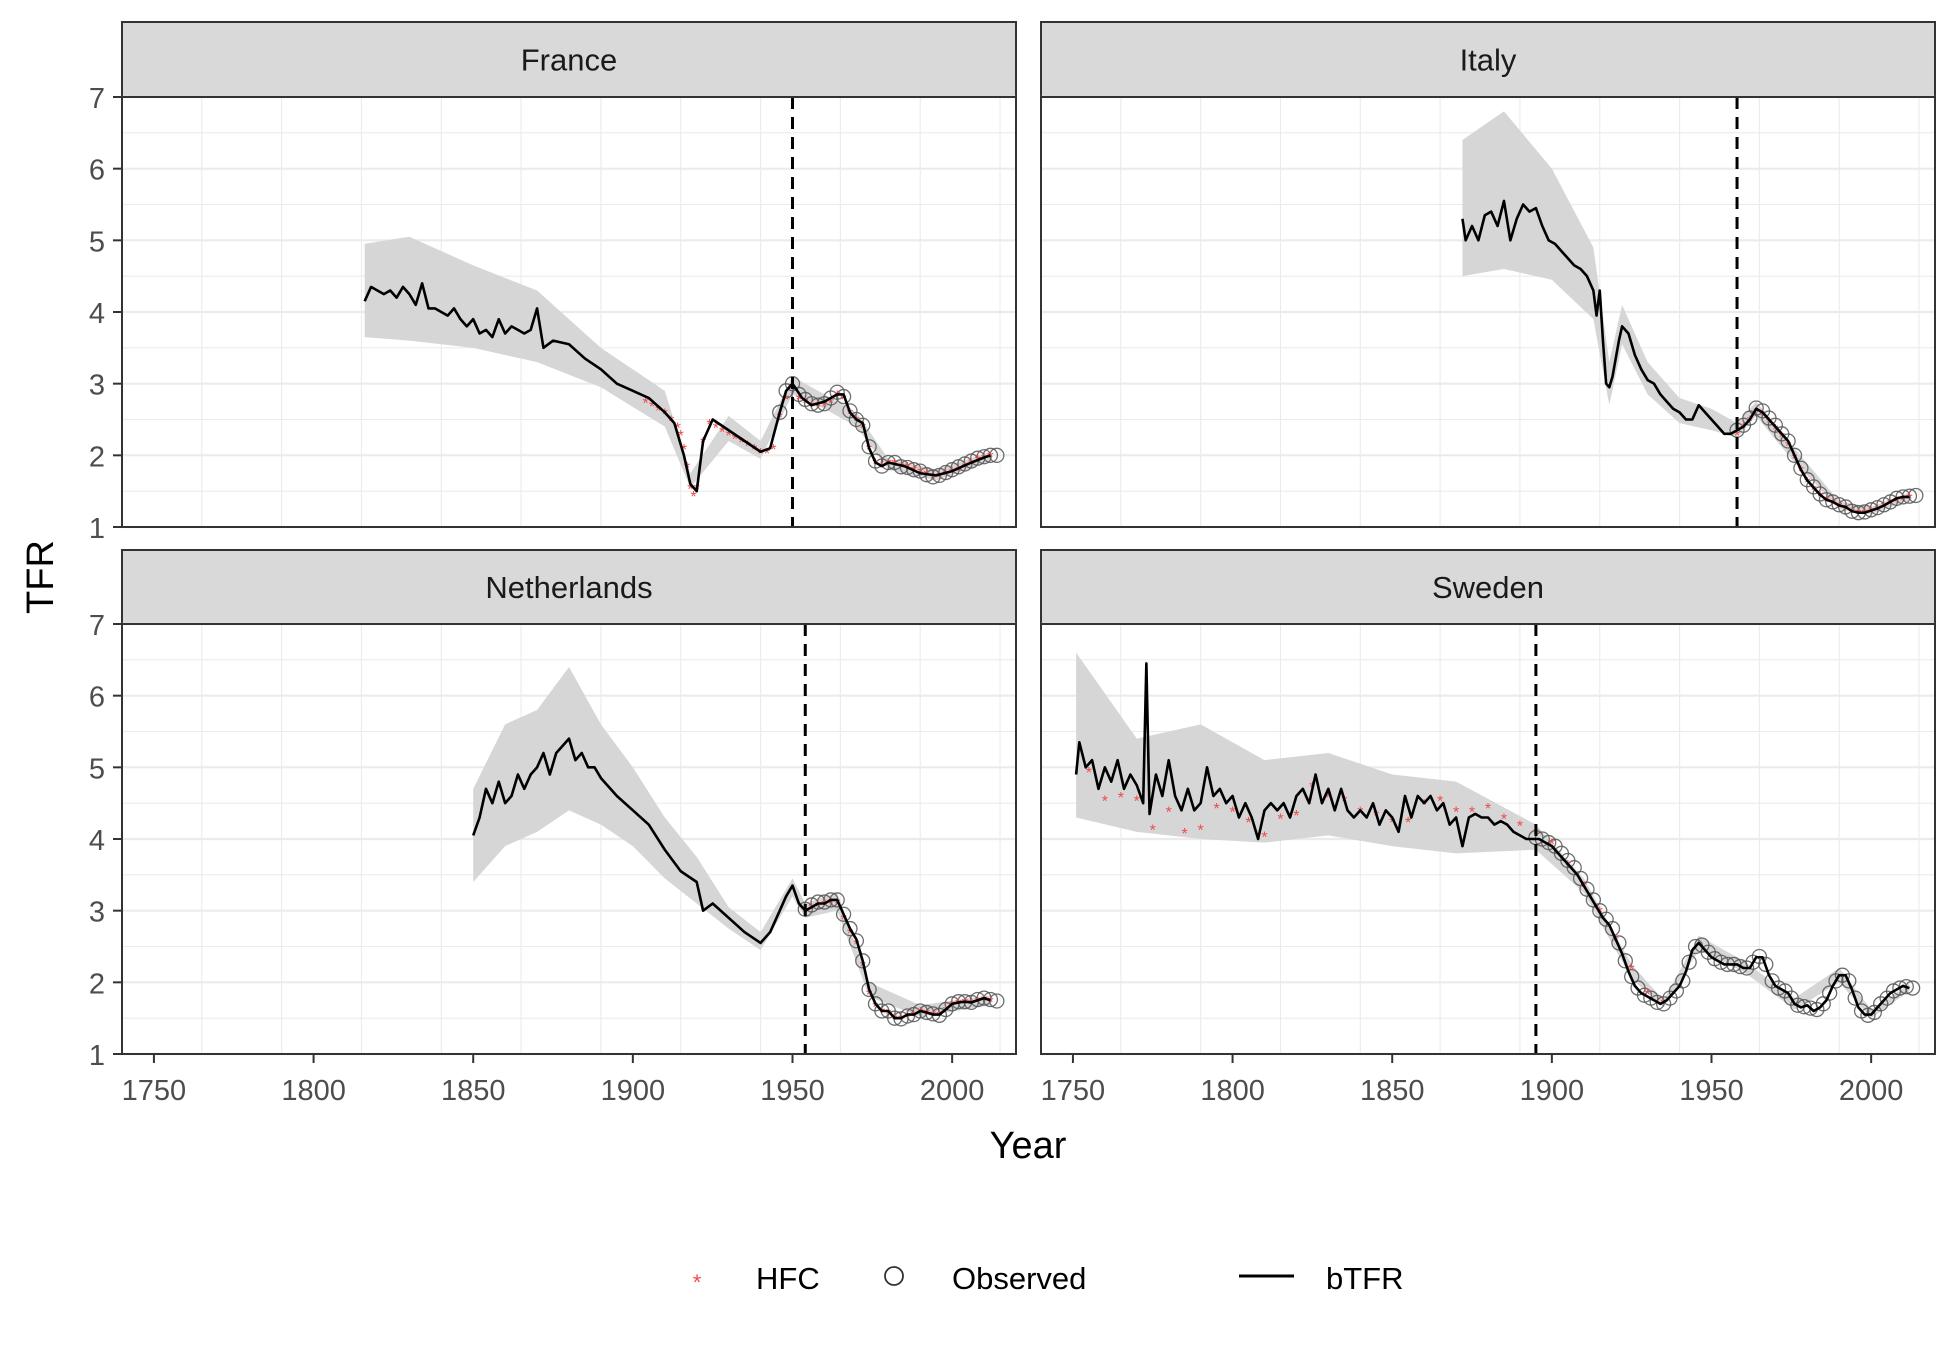 The width and height of the screenshot is (1950, 1350). I want to click on gridlines, so click(568, 312).